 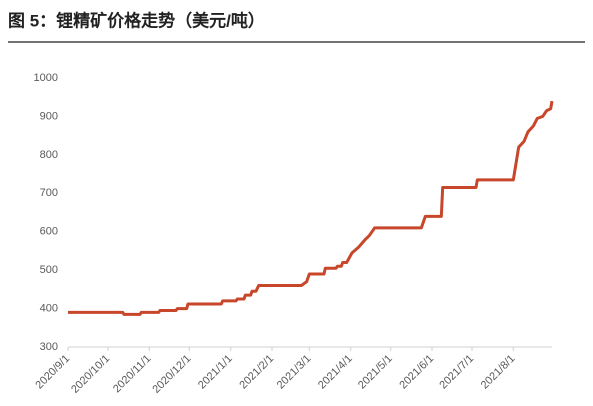 I want to click on x-tick-label: 2021/8/1, so click(x=498, y=372).